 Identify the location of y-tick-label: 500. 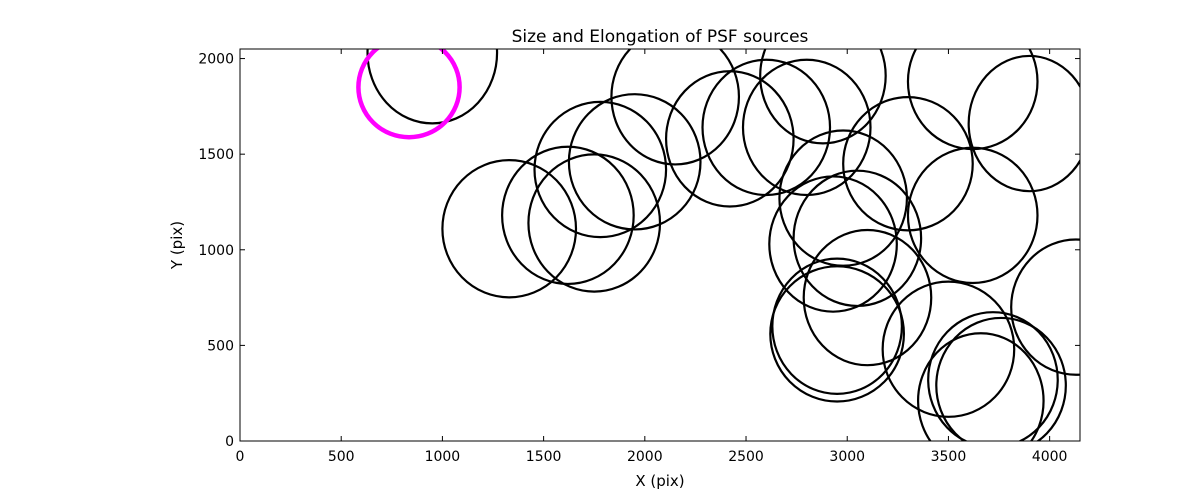
(220, 346).